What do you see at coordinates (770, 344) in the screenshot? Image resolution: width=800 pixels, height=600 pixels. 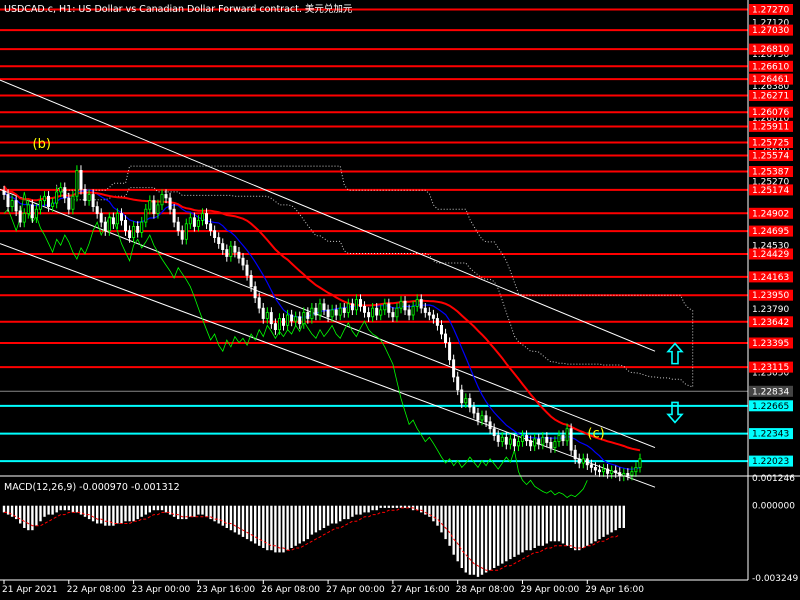 I see `price-tag-label: 1.23395` at bounding box center [770, 344].